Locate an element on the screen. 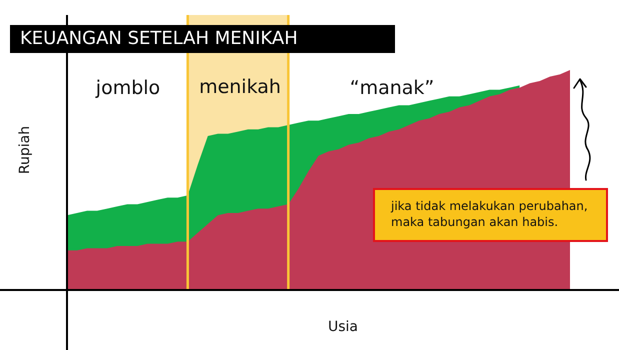 This screenshot has width=619, height=350. annotation: “manak” is located at coordinates (392, 88).